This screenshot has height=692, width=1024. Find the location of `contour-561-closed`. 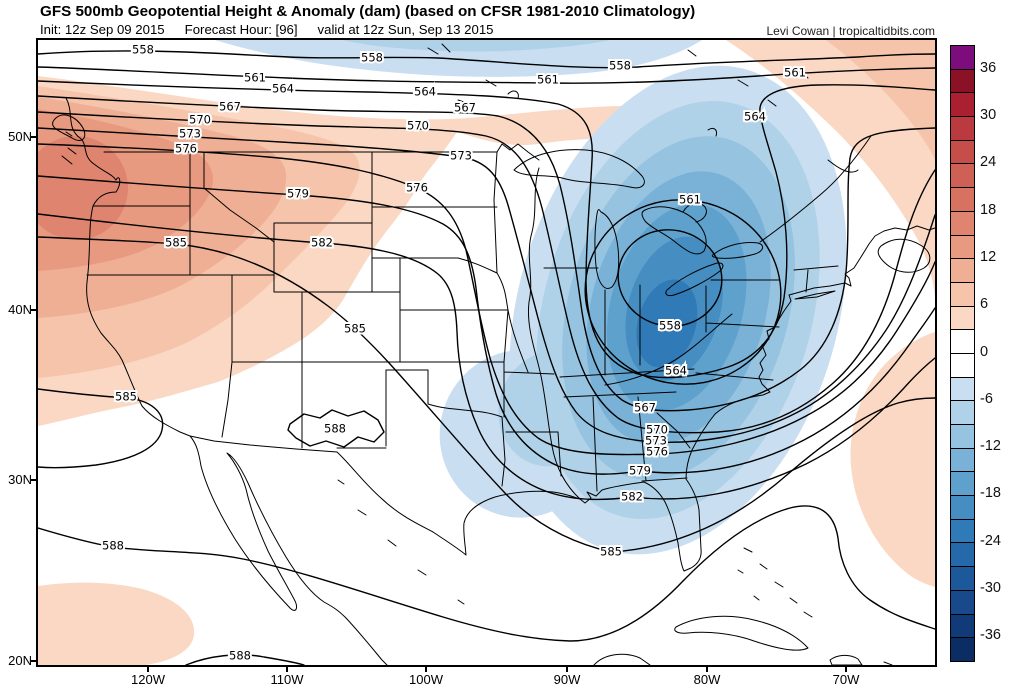

contour-561-closed is located at coordinates (683, 292).